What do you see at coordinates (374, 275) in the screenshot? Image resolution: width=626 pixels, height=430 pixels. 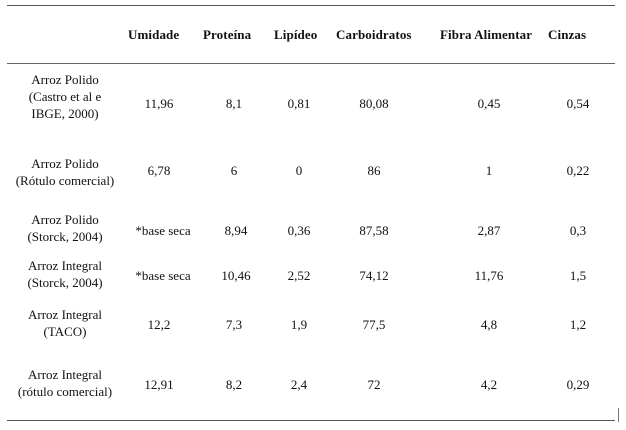 I see `table-cell: 74,12` at bounding box center [374, 275].